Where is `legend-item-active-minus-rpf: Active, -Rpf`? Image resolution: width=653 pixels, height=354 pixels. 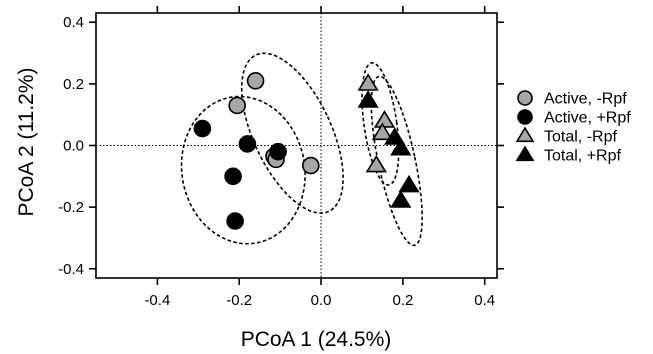
legend-item-active-minus-rpf: Active, -Rpf is located at coordinates (572, 99).